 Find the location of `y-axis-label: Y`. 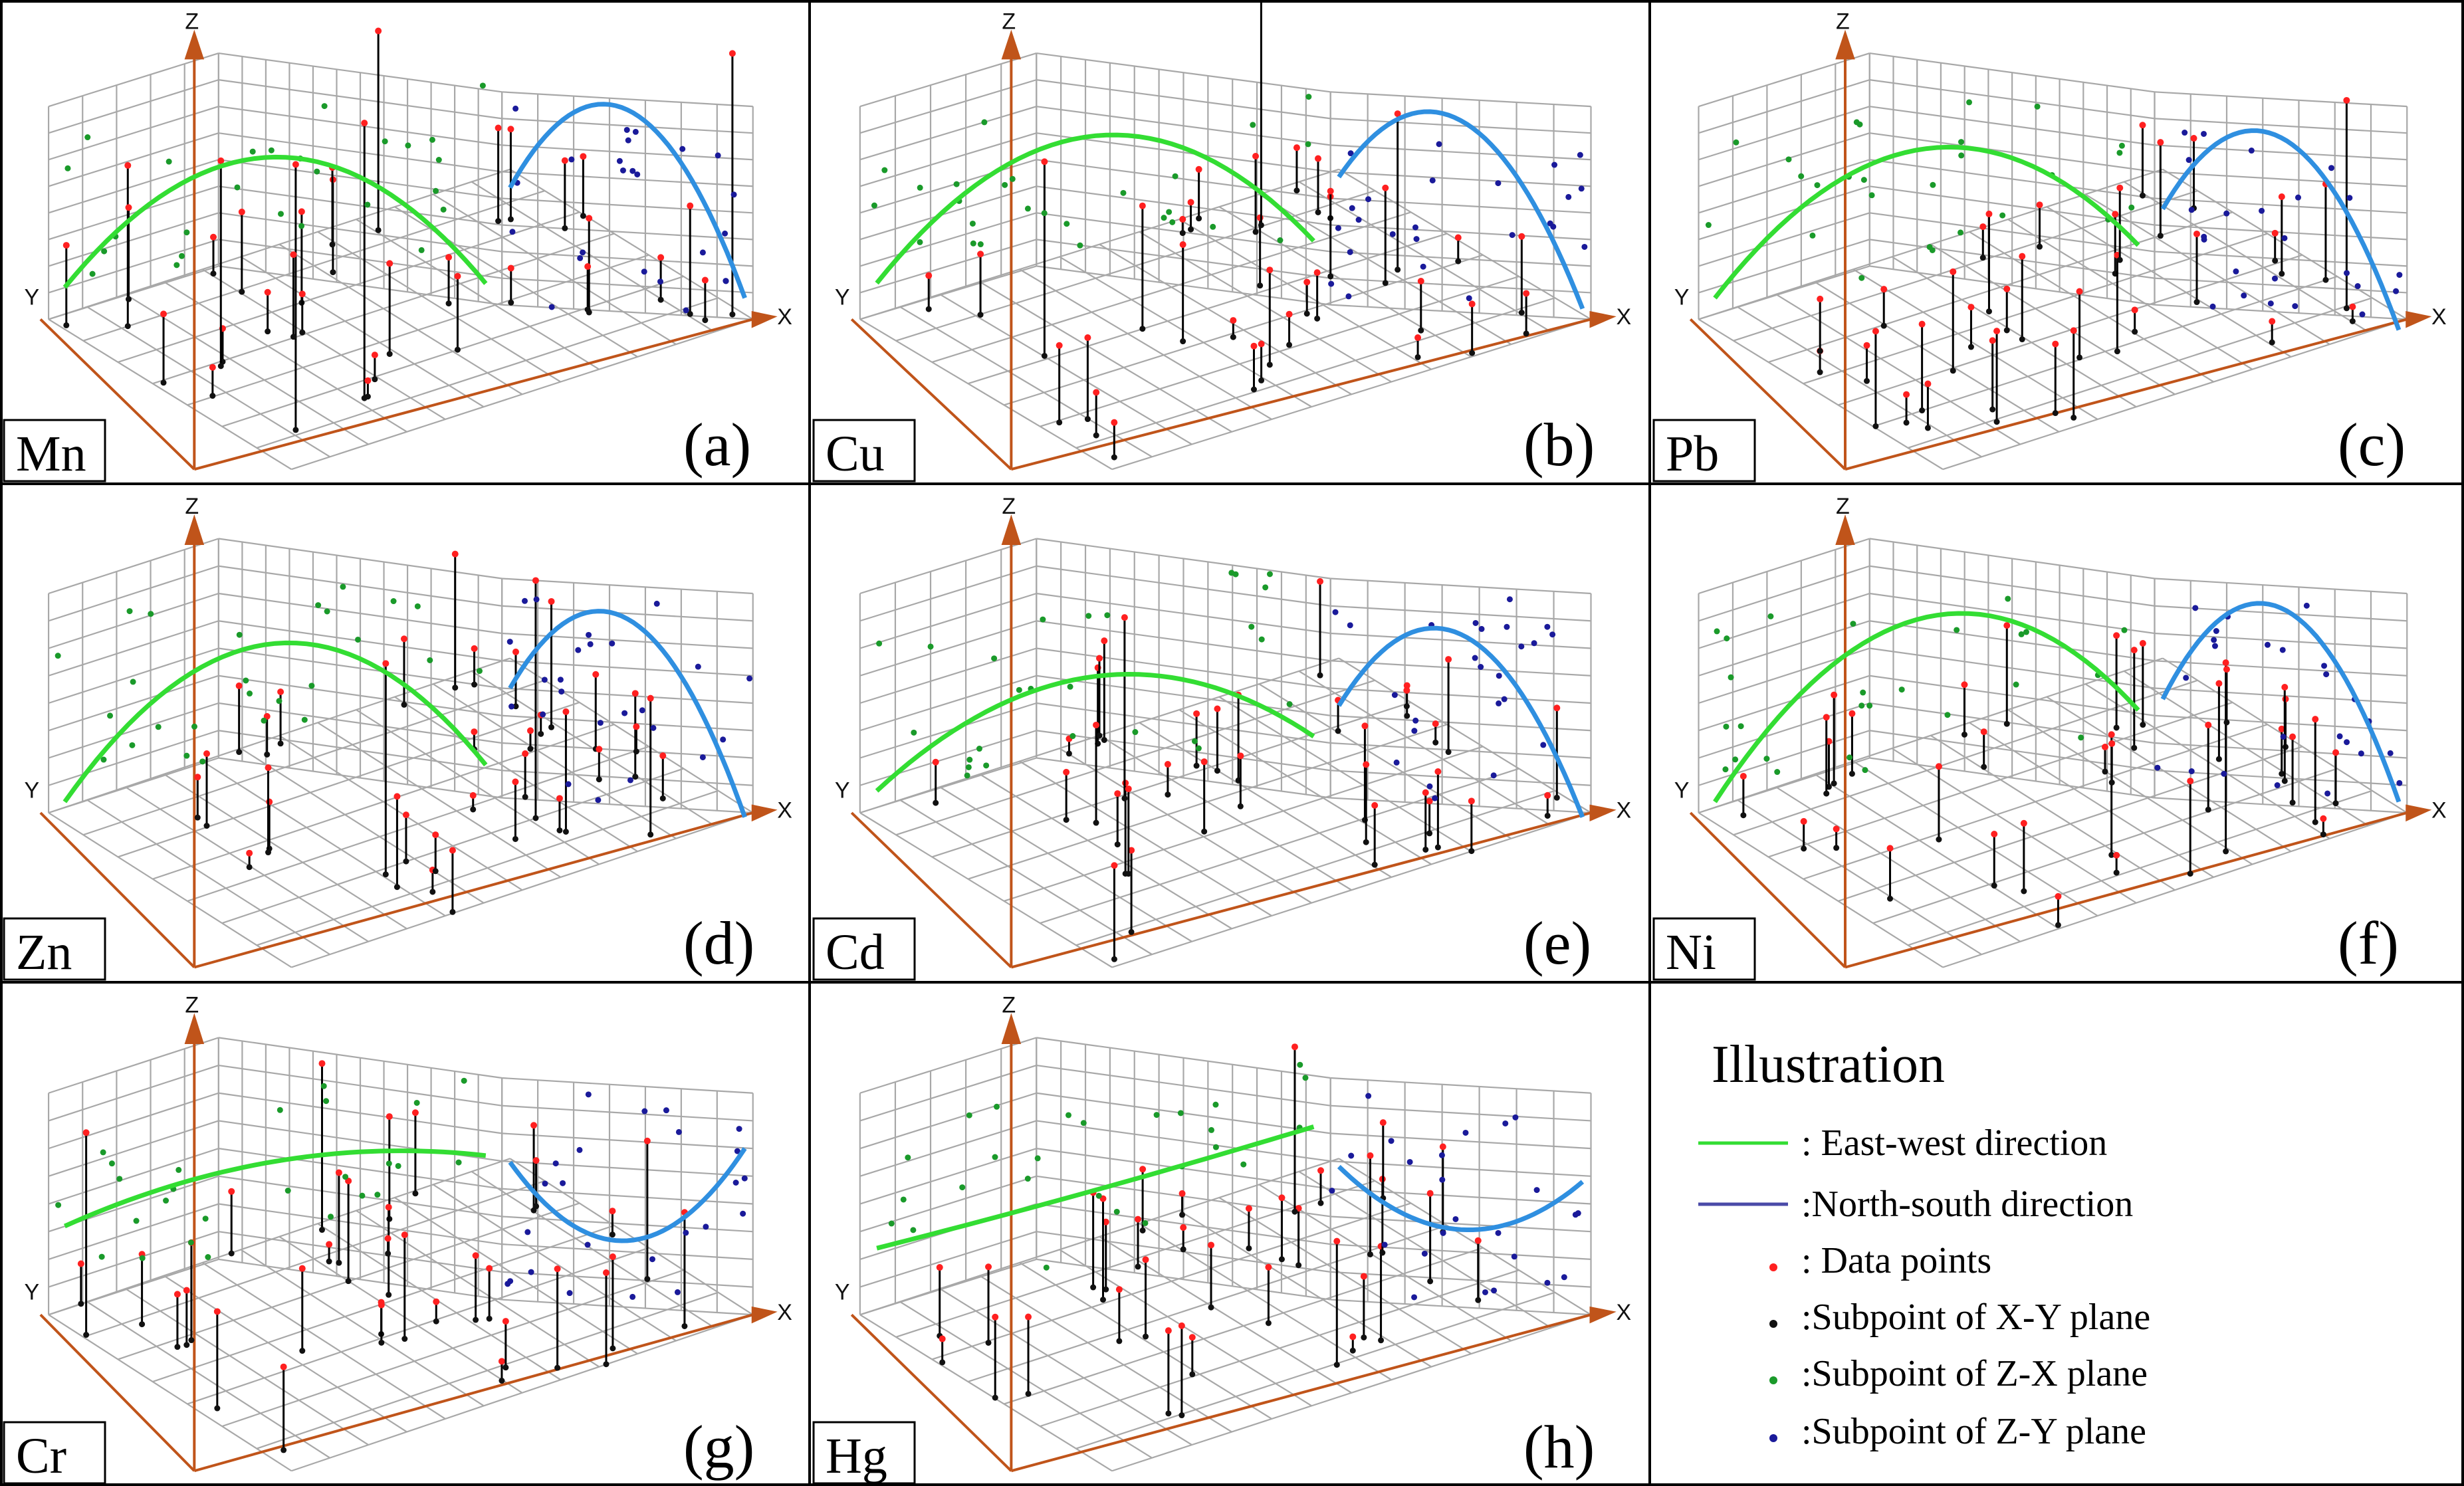

y-axis-label: Y is located at coordinates (1682, 297).